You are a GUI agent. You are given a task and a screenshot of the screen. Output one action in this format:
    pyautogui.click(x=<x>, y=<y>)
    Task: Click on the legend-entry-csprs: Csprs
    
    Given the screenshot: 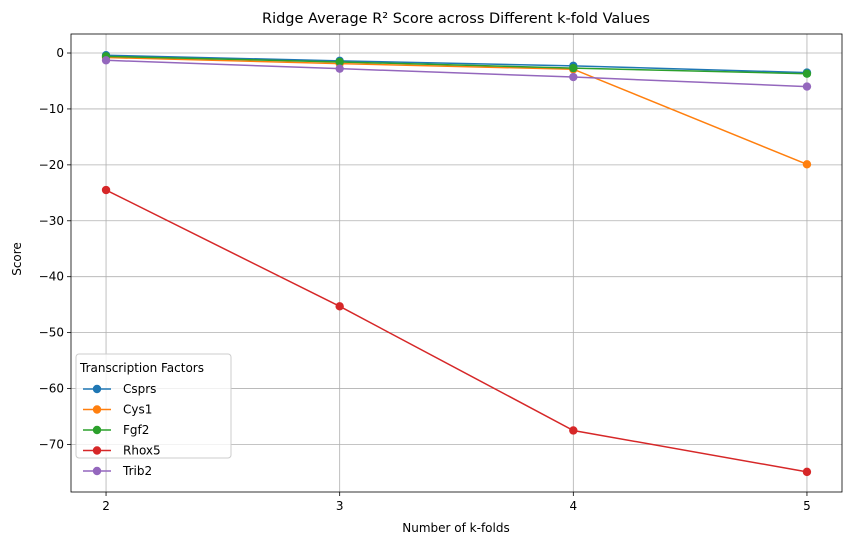 What is the action you would take?
    pyautogui.click(x=139, y=389)
    